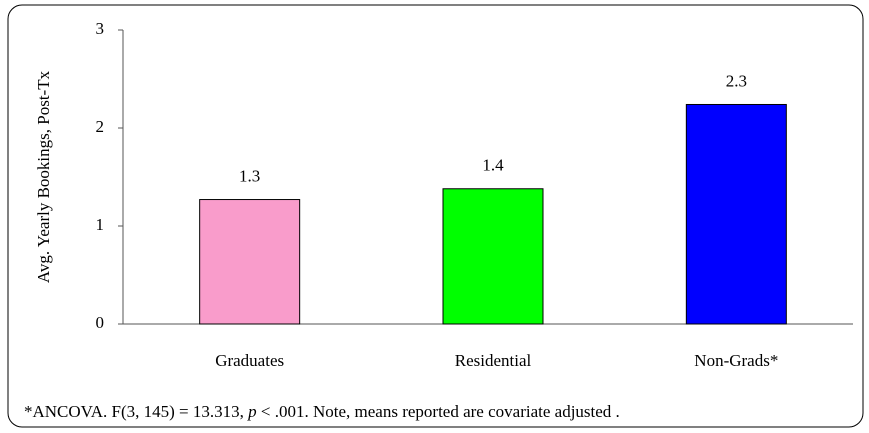  What do you see at coordinates (493, 360) in the screenshot?
I see `x-tick-label: Residential` at bounding box center [493, 360].